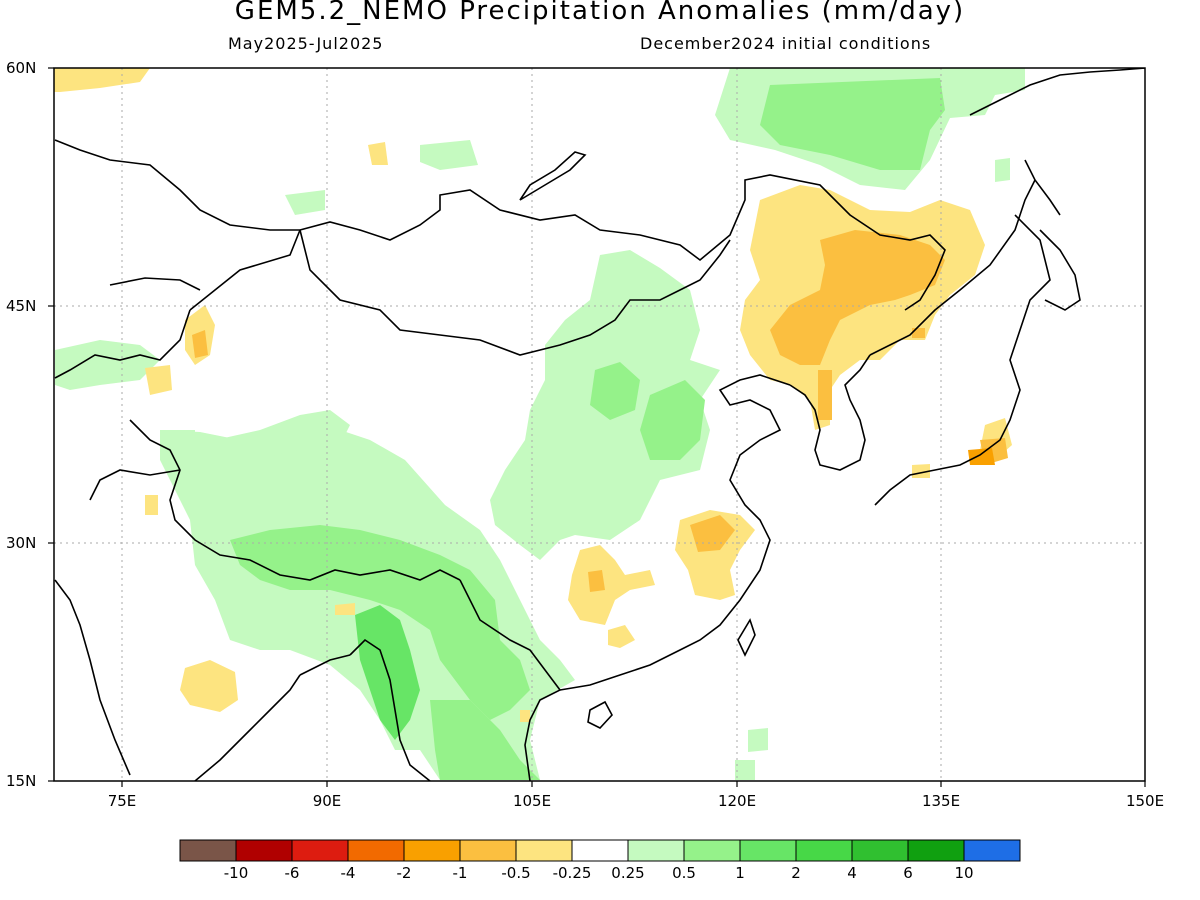  I want to click on lat-label-15n: 15N, so click(21, 781).